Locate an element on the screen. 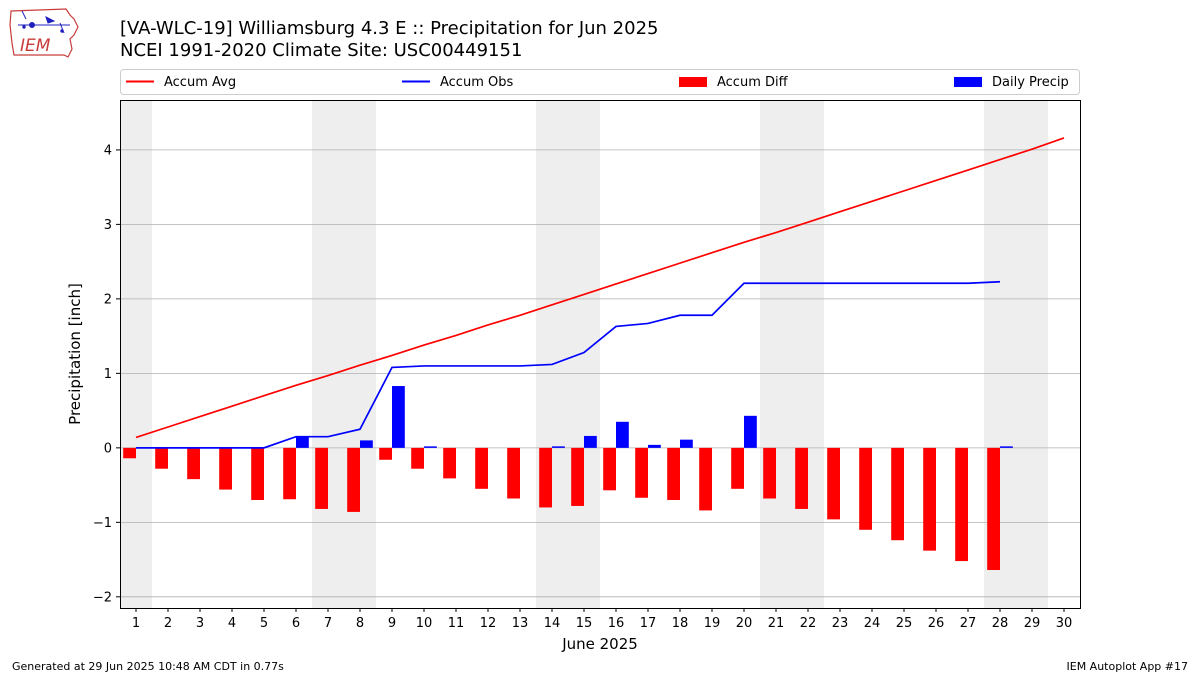 Image resolution: width=1200 pixels, height=675 pixels. x-tick-label-22: 22 is located at coordinates (808, 623).